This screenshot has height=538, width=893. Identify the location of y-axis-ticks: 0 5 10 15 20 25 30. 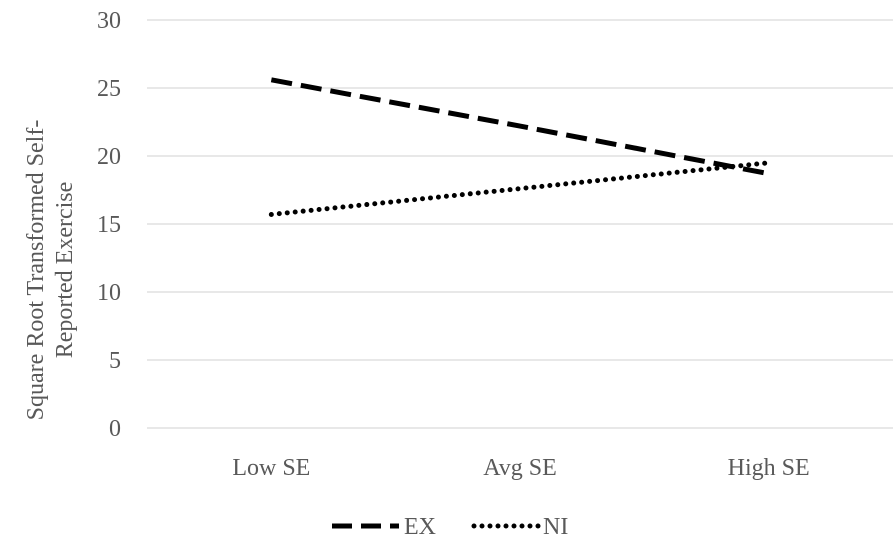
(109, 225).